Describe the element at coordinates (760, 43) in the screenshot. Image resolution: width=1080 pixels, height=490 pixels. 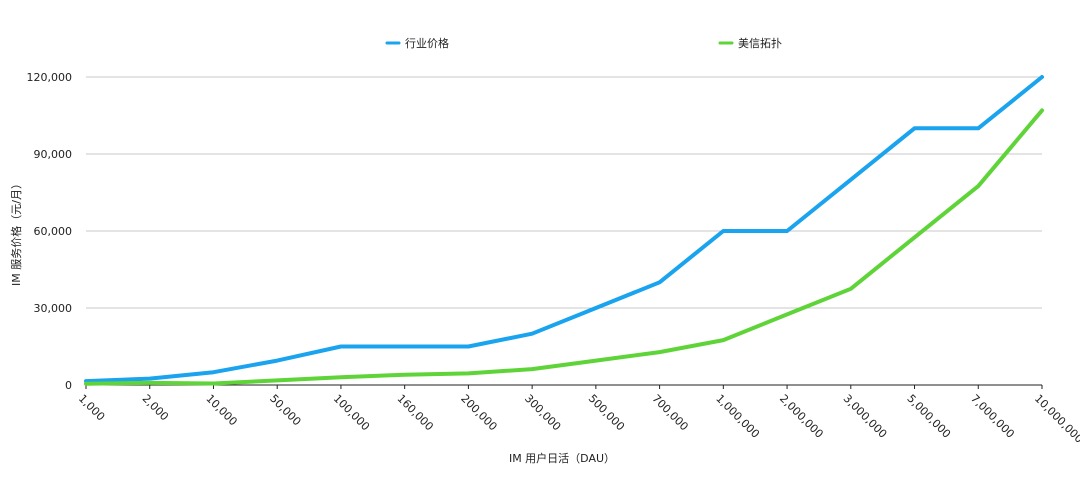
I see `legend-label: 美信拓扑` at that location.